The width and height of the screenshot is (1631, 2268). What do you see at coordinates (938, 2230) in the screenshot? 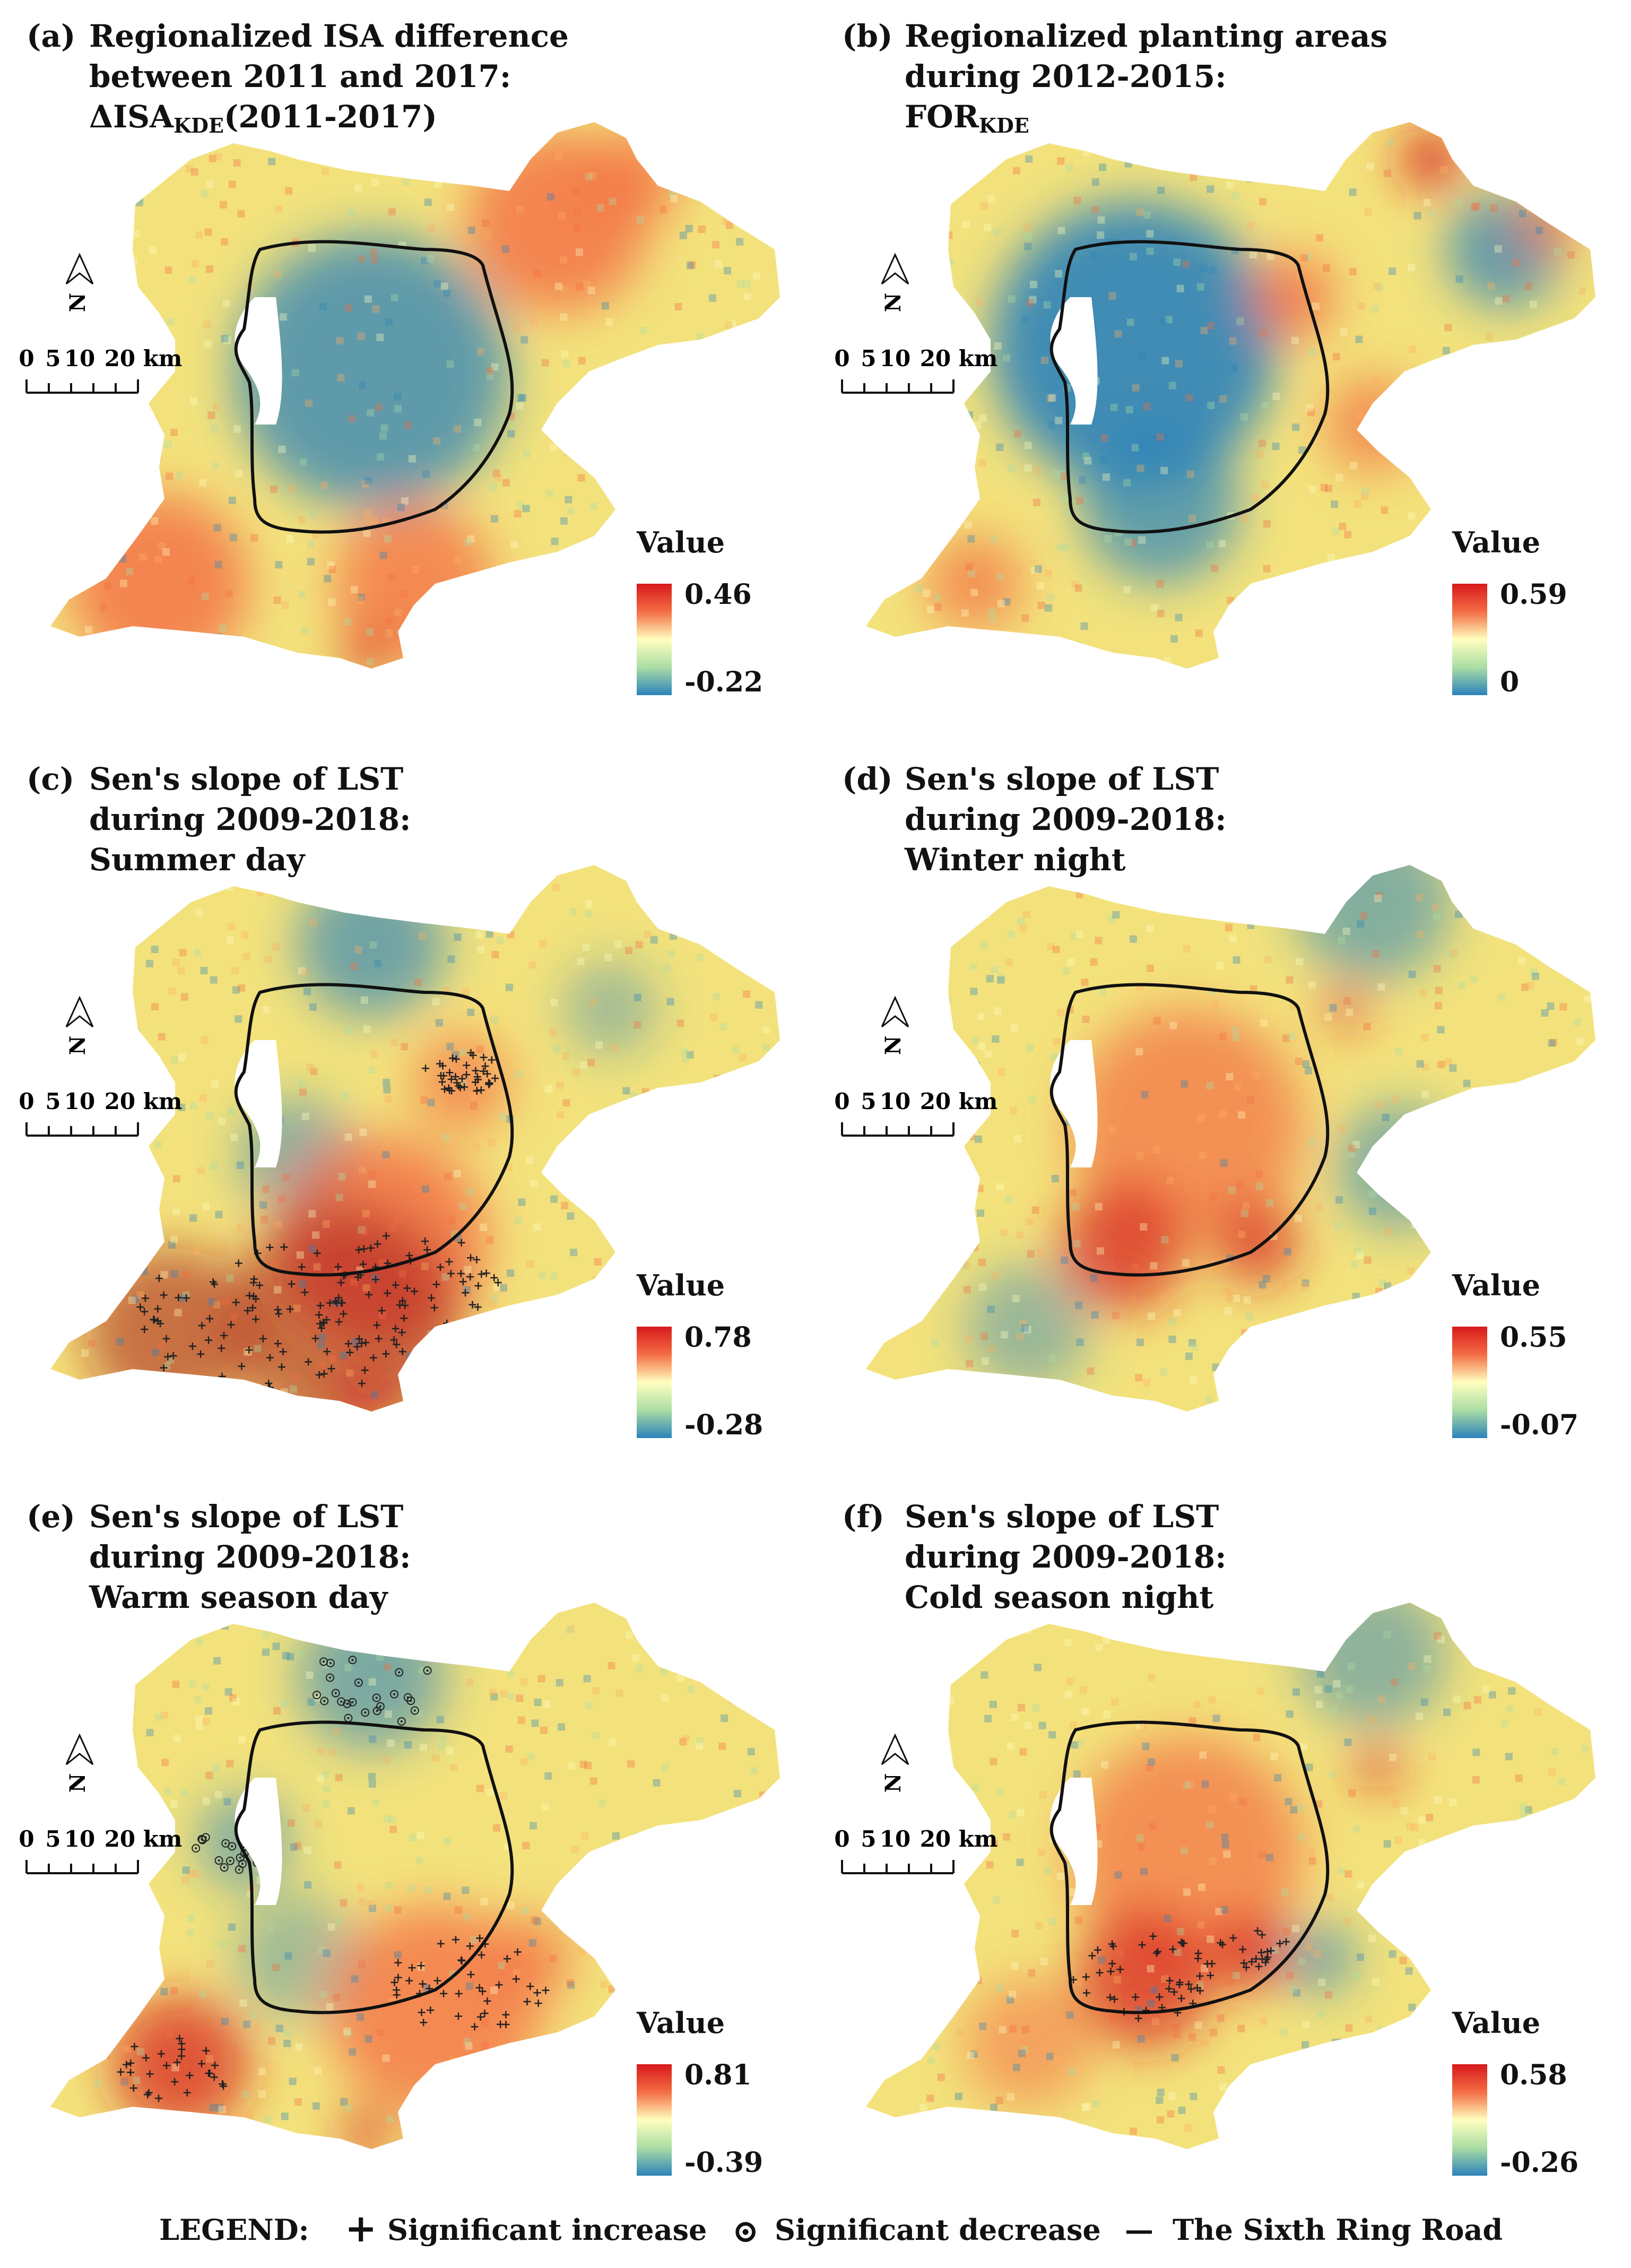
I see `legend-decrease: Significant decrease` at bounding box center [938, 2230].